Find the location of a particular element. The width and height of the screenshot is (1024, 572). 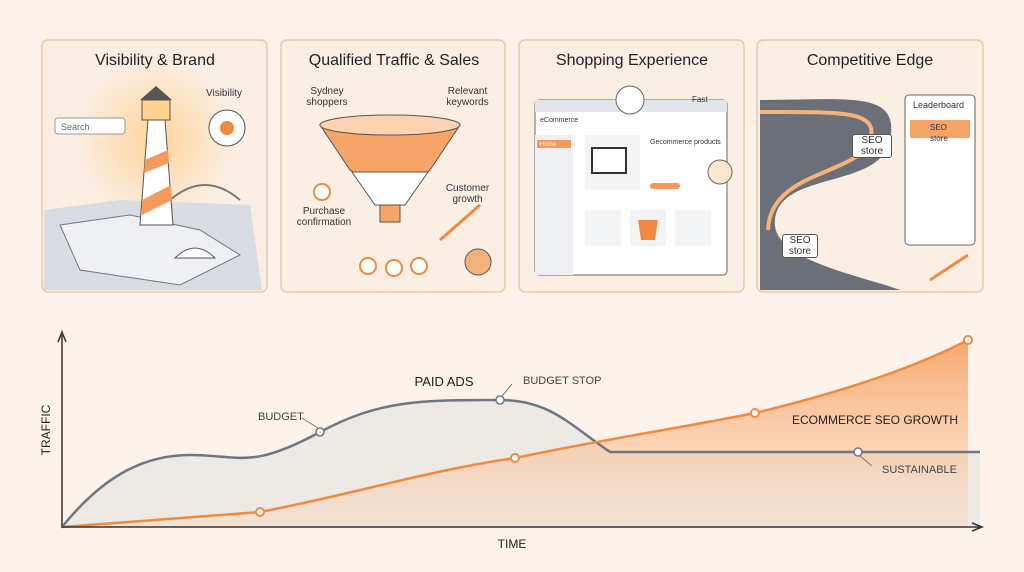

panel-title: Qualified Traffic & Sales is located at coordinates (394, 60).